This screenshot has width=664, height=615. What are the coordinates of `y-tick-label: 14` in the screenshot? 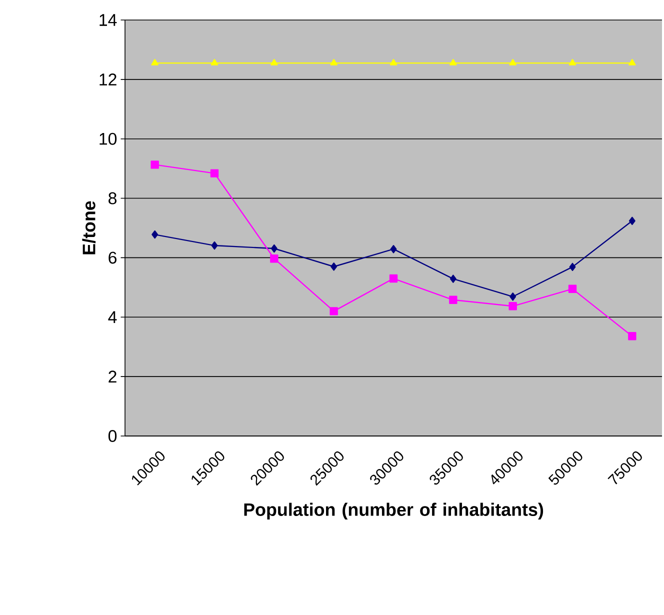 It's located at (108, 20).